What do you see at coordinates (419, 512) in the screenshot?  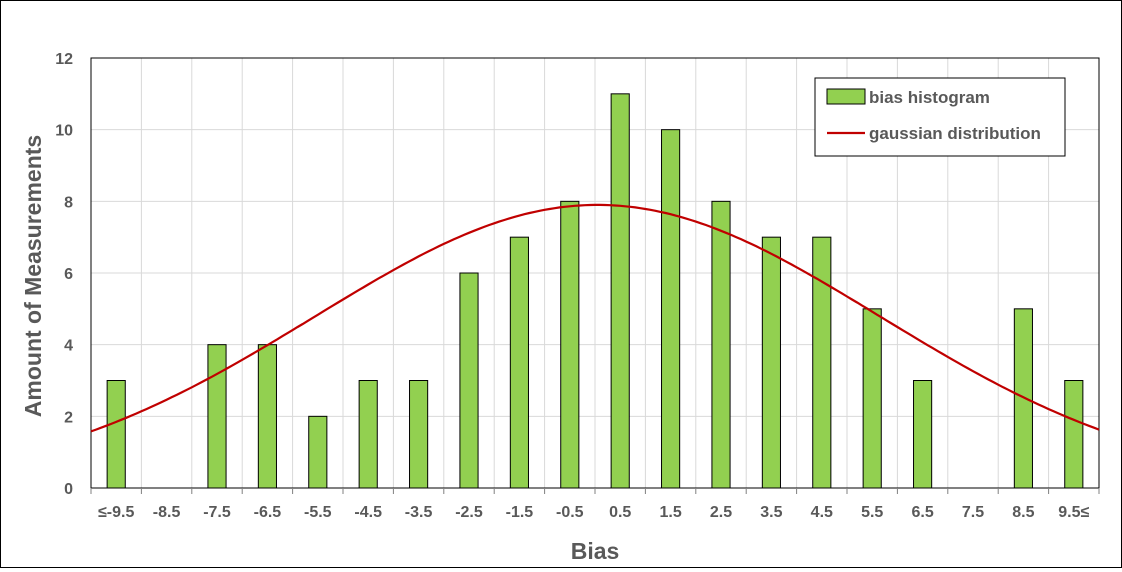 I see `x-tick-label: -3.5` at bounding box center [419, 512].